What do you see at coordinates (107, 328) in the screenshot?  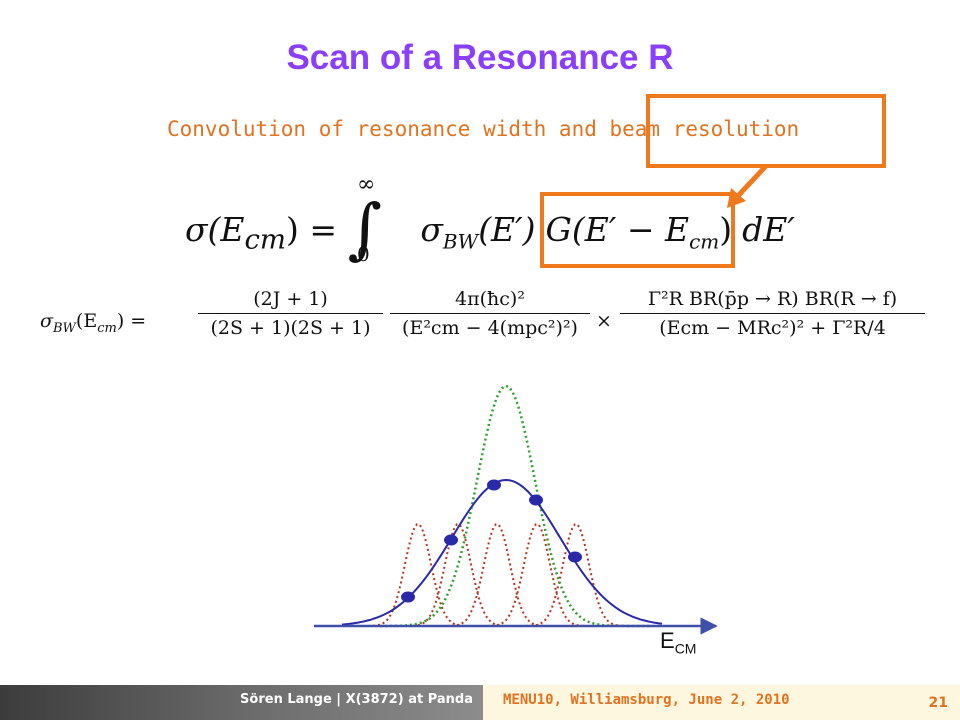 I see `bw-lhs-arg-sub: cm` at bounding box center [107, 328].